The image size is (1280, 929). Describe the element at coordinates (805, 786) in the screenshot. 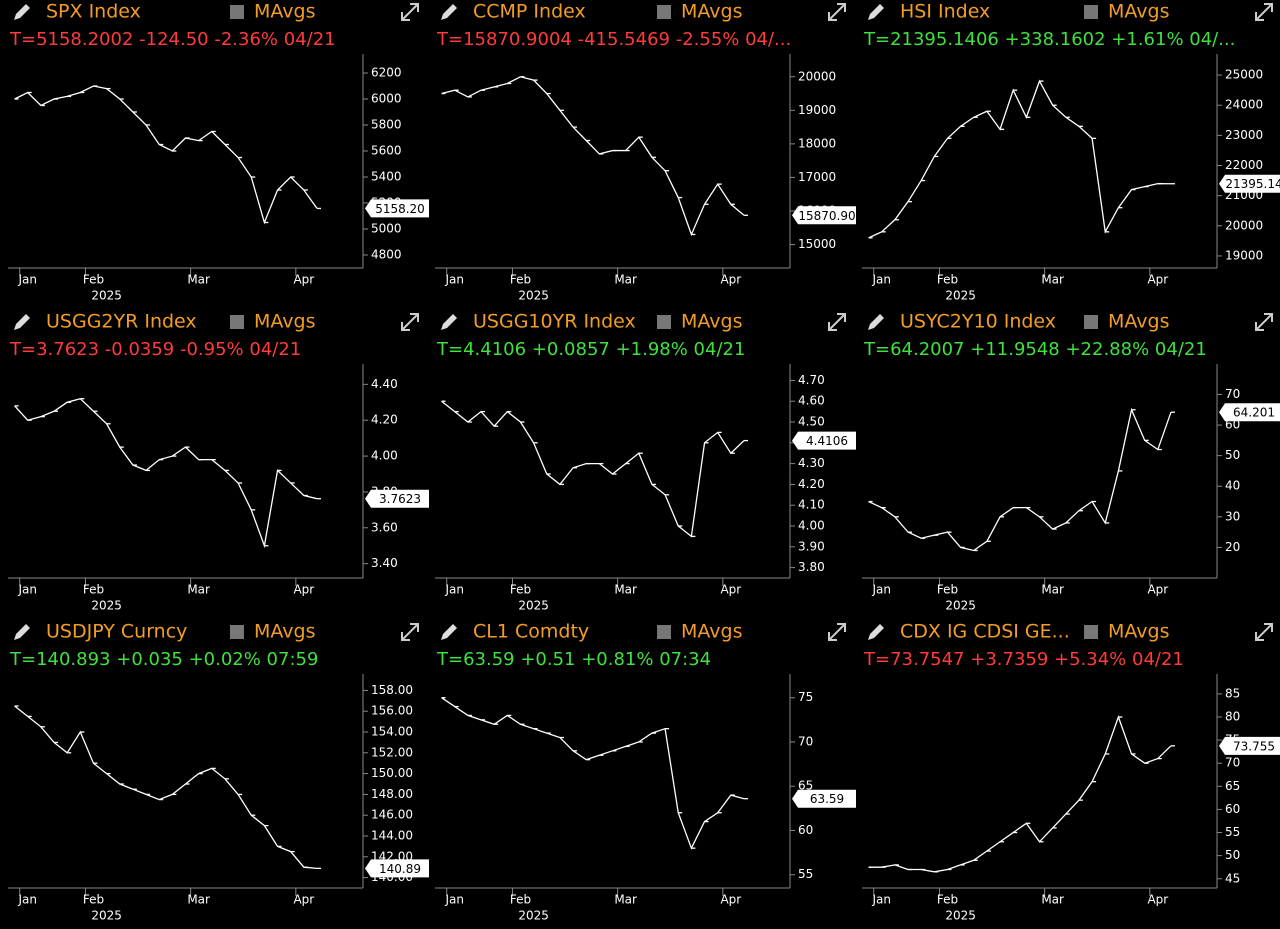

I see `y-tick-label: 65` at that location.